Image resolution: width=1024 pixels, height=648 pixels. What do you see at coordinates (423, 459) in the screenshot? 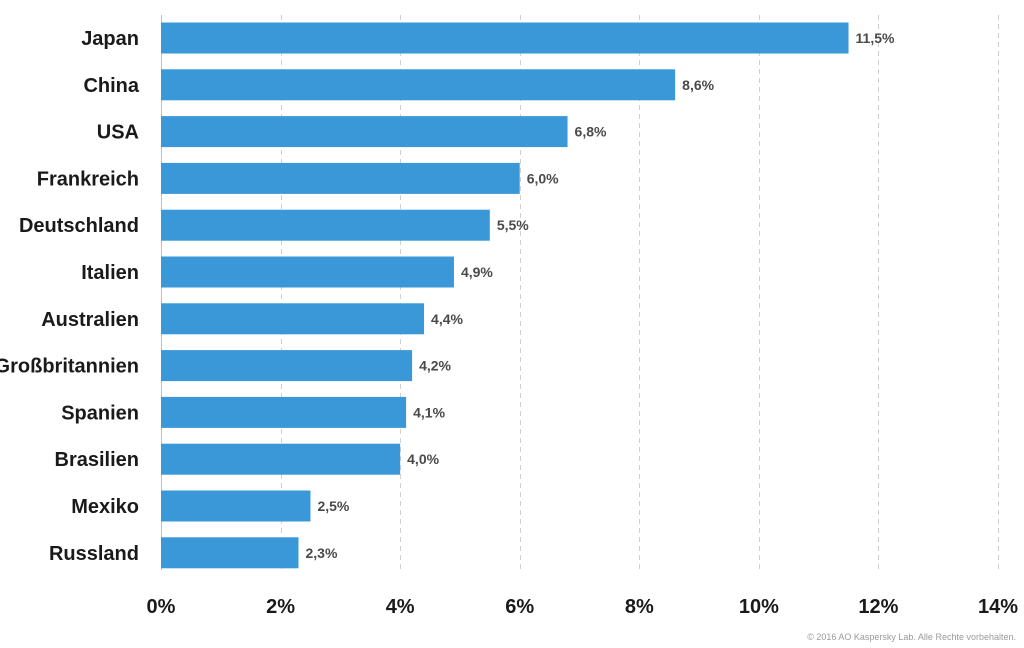
I see `value-label: 4,0%` at bounding box center [423, 459].